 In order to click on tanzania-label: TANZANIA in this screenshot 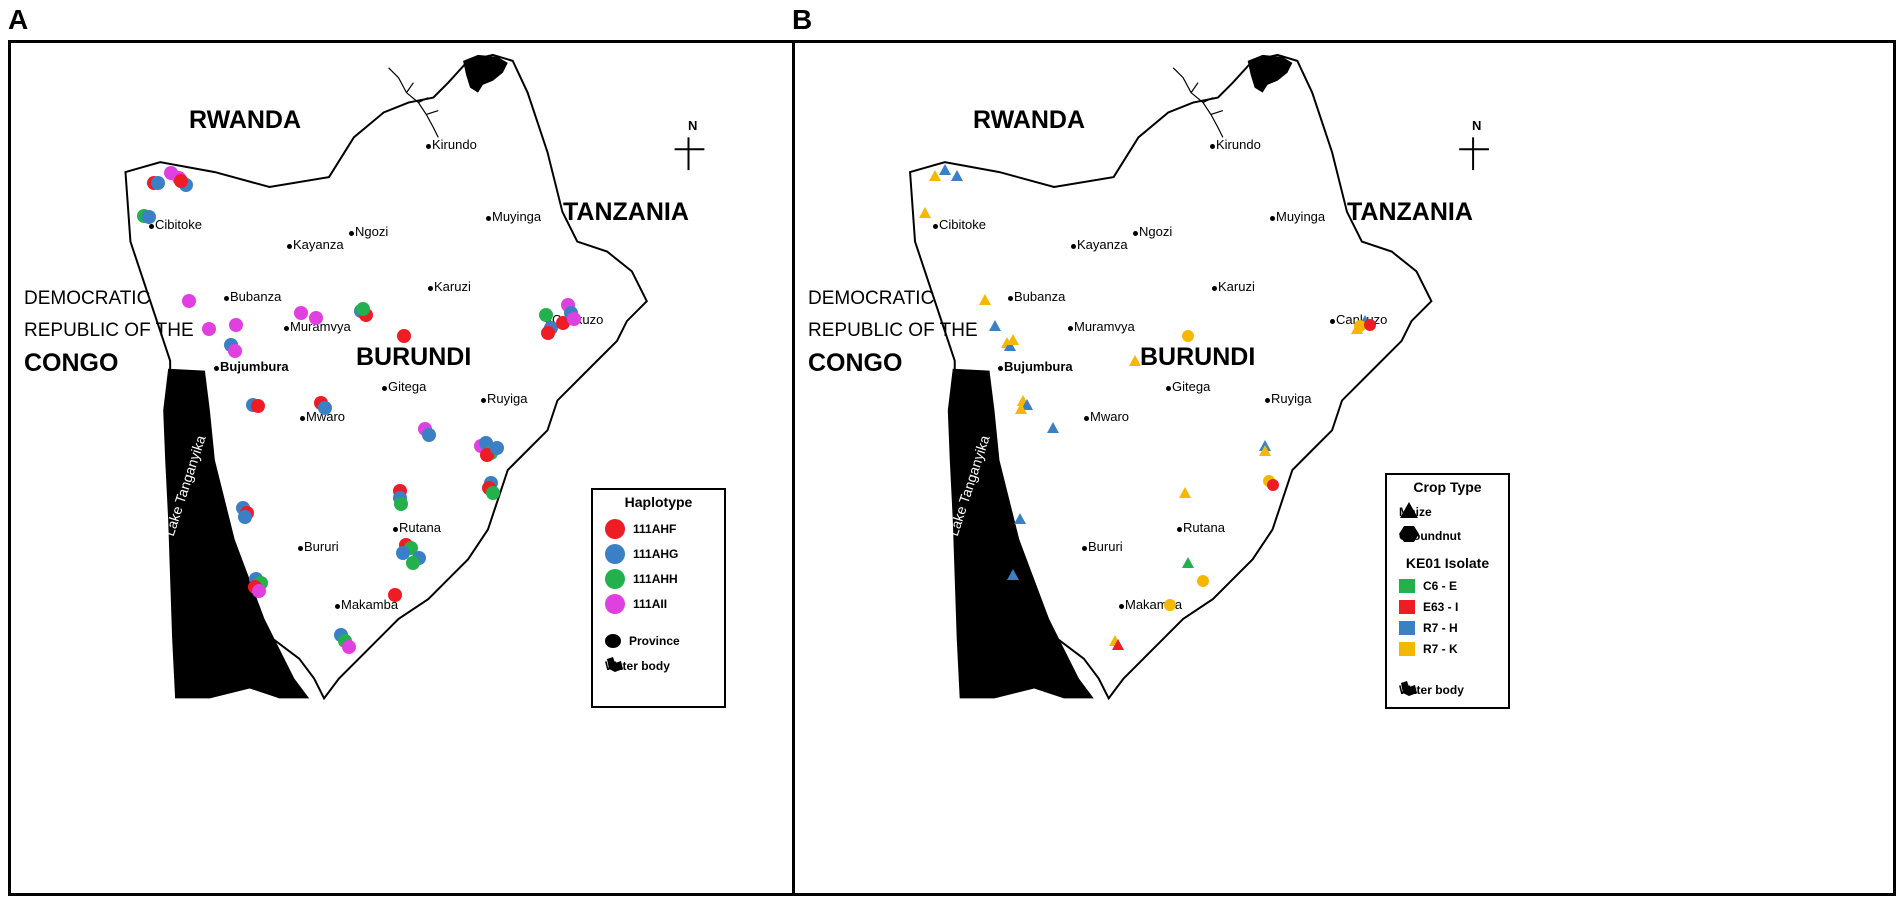, I will do `click(1410, 212)`.